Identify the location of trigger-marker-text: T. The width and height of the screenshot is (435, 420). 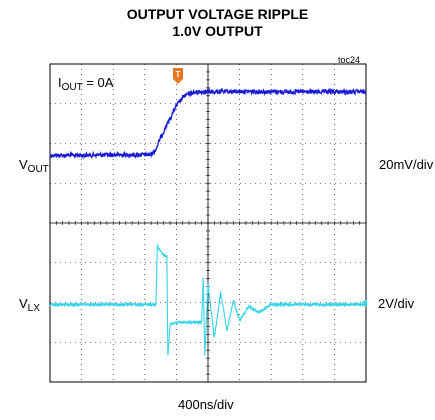
(178, 74).